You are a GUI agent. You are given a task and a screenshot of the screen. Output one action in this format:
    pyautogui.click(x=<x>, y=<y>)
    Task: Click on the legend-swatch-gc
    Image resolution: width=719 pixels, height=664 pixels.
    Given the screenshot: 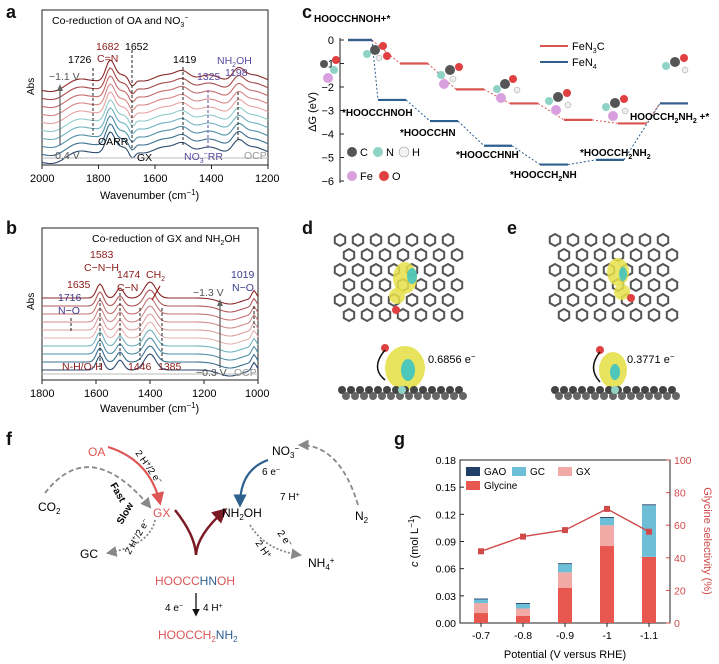 What is the action you would take?
    pyautogui.click(x=519, y=471)
    